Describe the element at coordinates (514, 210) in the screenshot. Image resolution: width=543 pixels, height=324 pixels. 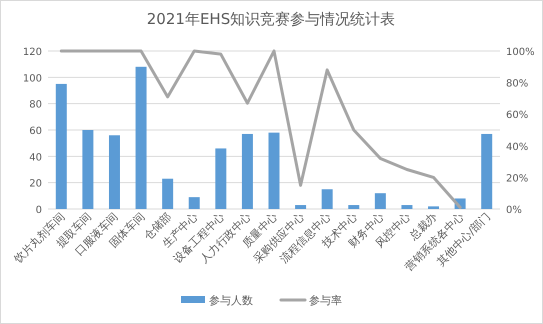
I see `y2-tick-label: 0%` at that location.